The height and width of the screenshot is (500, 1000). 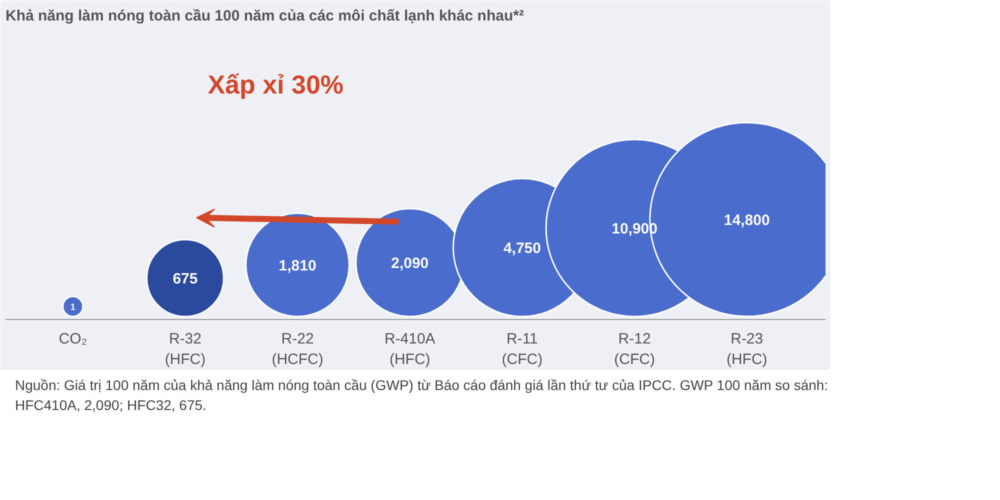 What do you see at coordinates (422, 395) in the screenshot?
I see `text: Nguồn: Giá trị 100 năm của khả năng làm nóng toàn cầu (GWP) từ Báo cáo đánh giá lần thứ tư của IPCC. GWP 100 năm so sánh: HFC410A, 2,090; HFC32, 675.` at bounding box center [422, 395].